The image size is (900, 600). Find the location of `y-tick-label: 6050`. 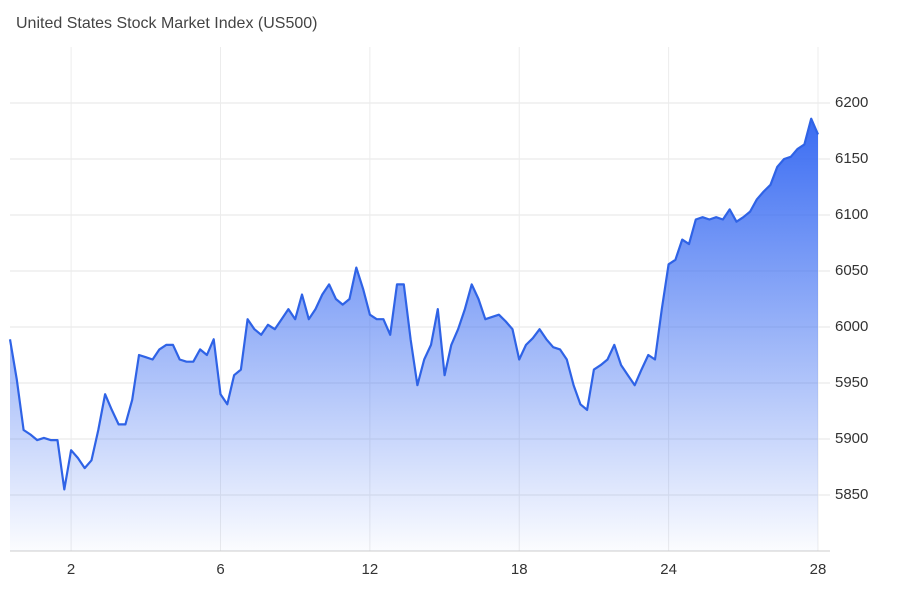

y-tick-label: 6050 is located at coordinates (851, 270).